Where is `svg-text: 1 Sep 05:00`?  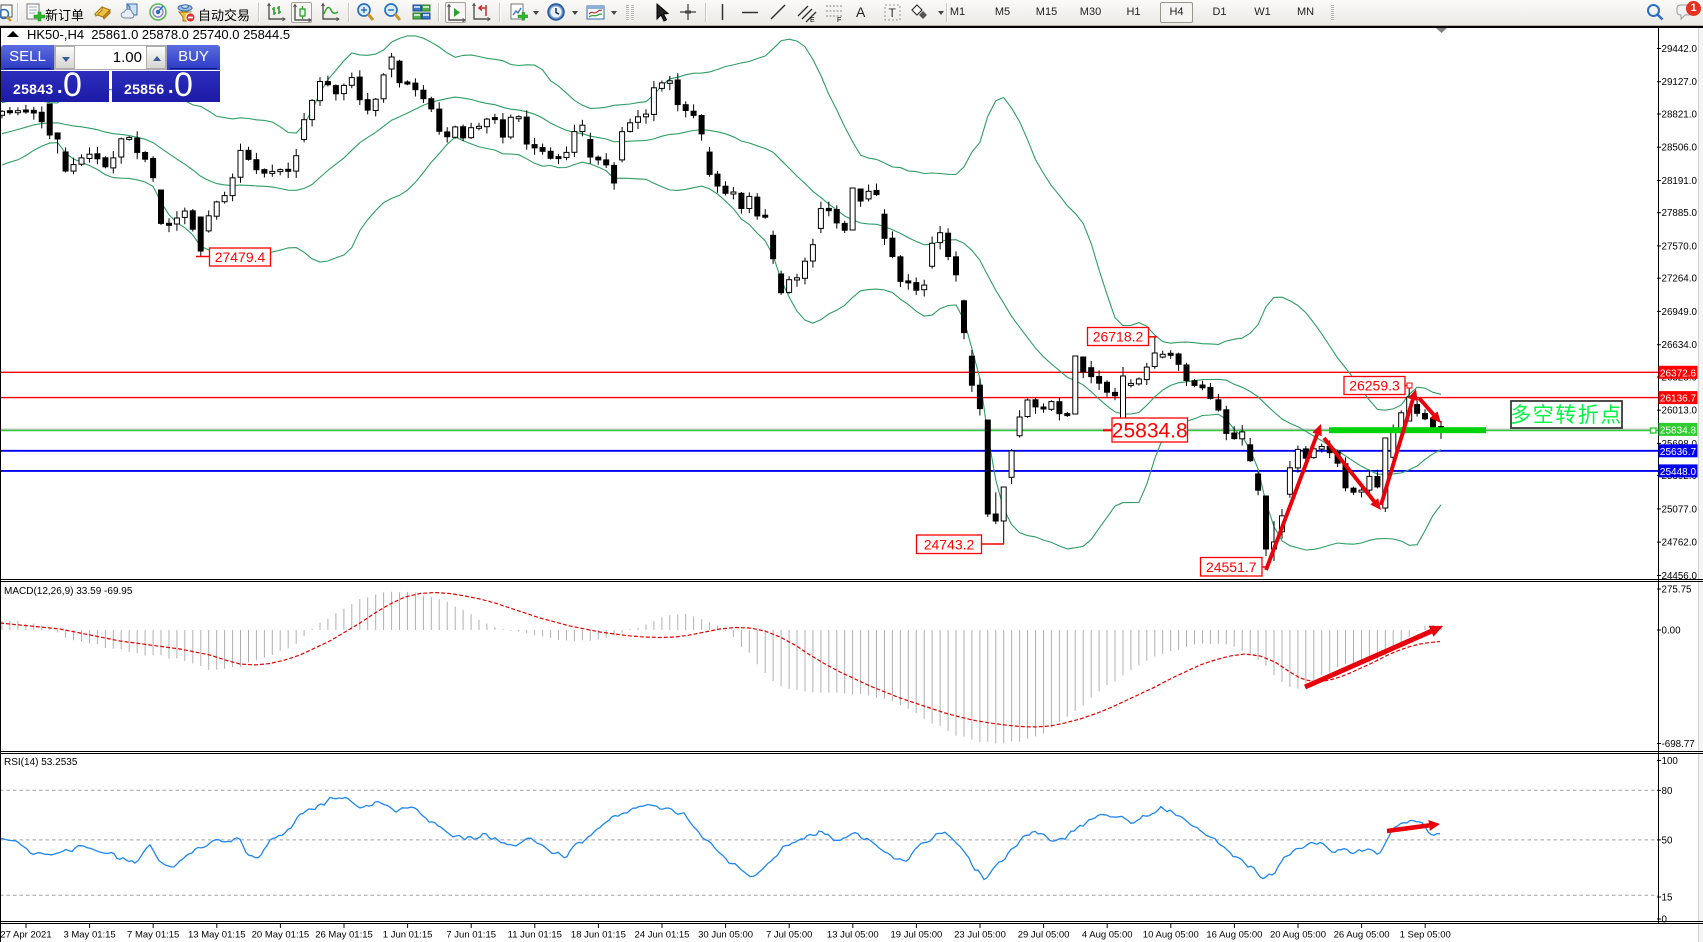
svg-text: 1 Sep 05:00 is located at coordinates (1425, 935).